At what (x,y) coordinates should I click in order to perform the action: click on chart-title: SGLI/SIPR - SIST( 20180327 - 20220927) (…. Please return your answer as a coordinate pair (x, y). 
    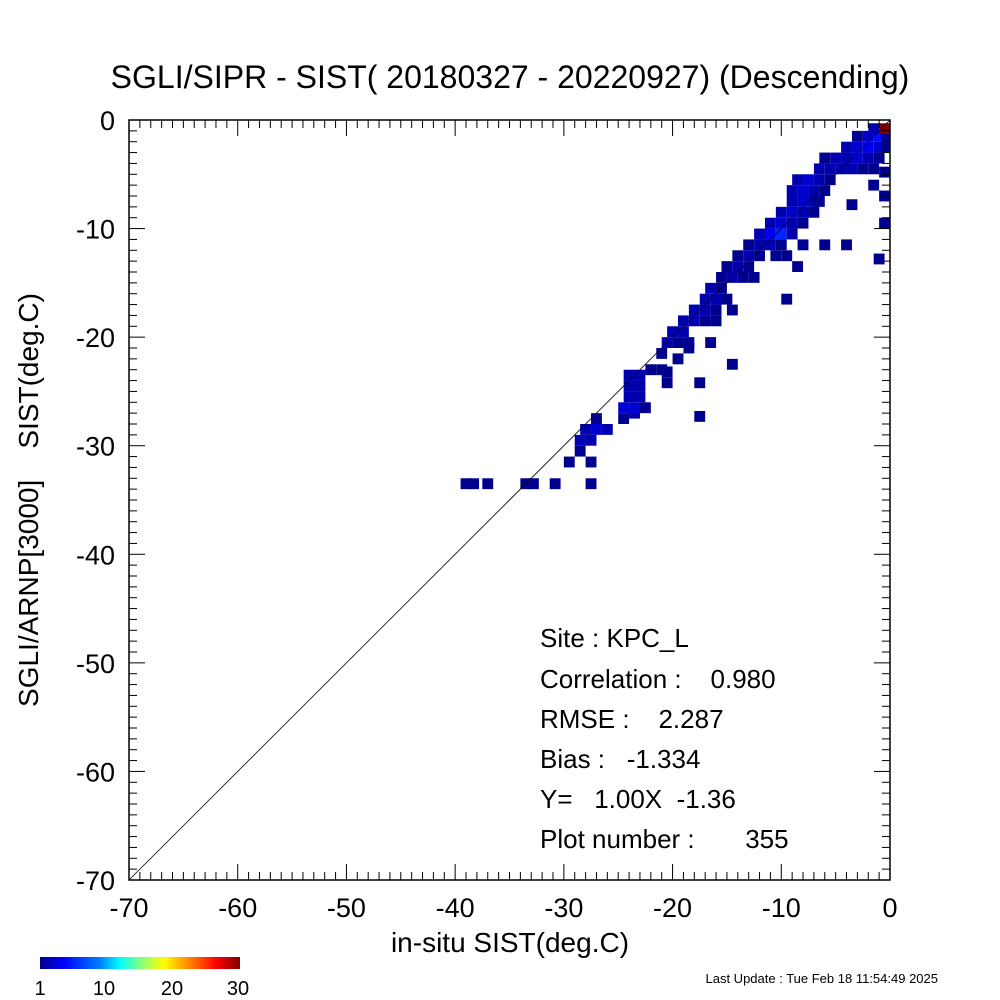
    Looking at the image, I should click on (510, 77).